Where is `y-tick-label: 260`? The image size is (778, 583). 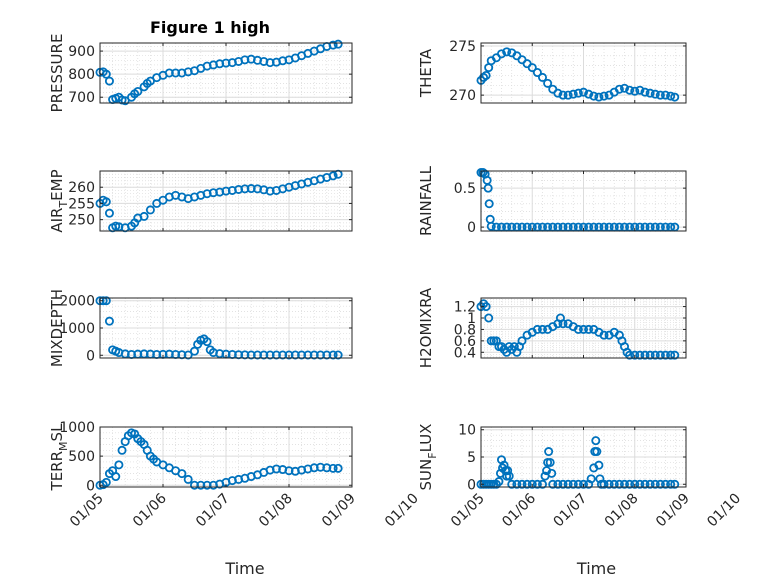 y-tick-label: 260 is located at coordinates (81, 188).